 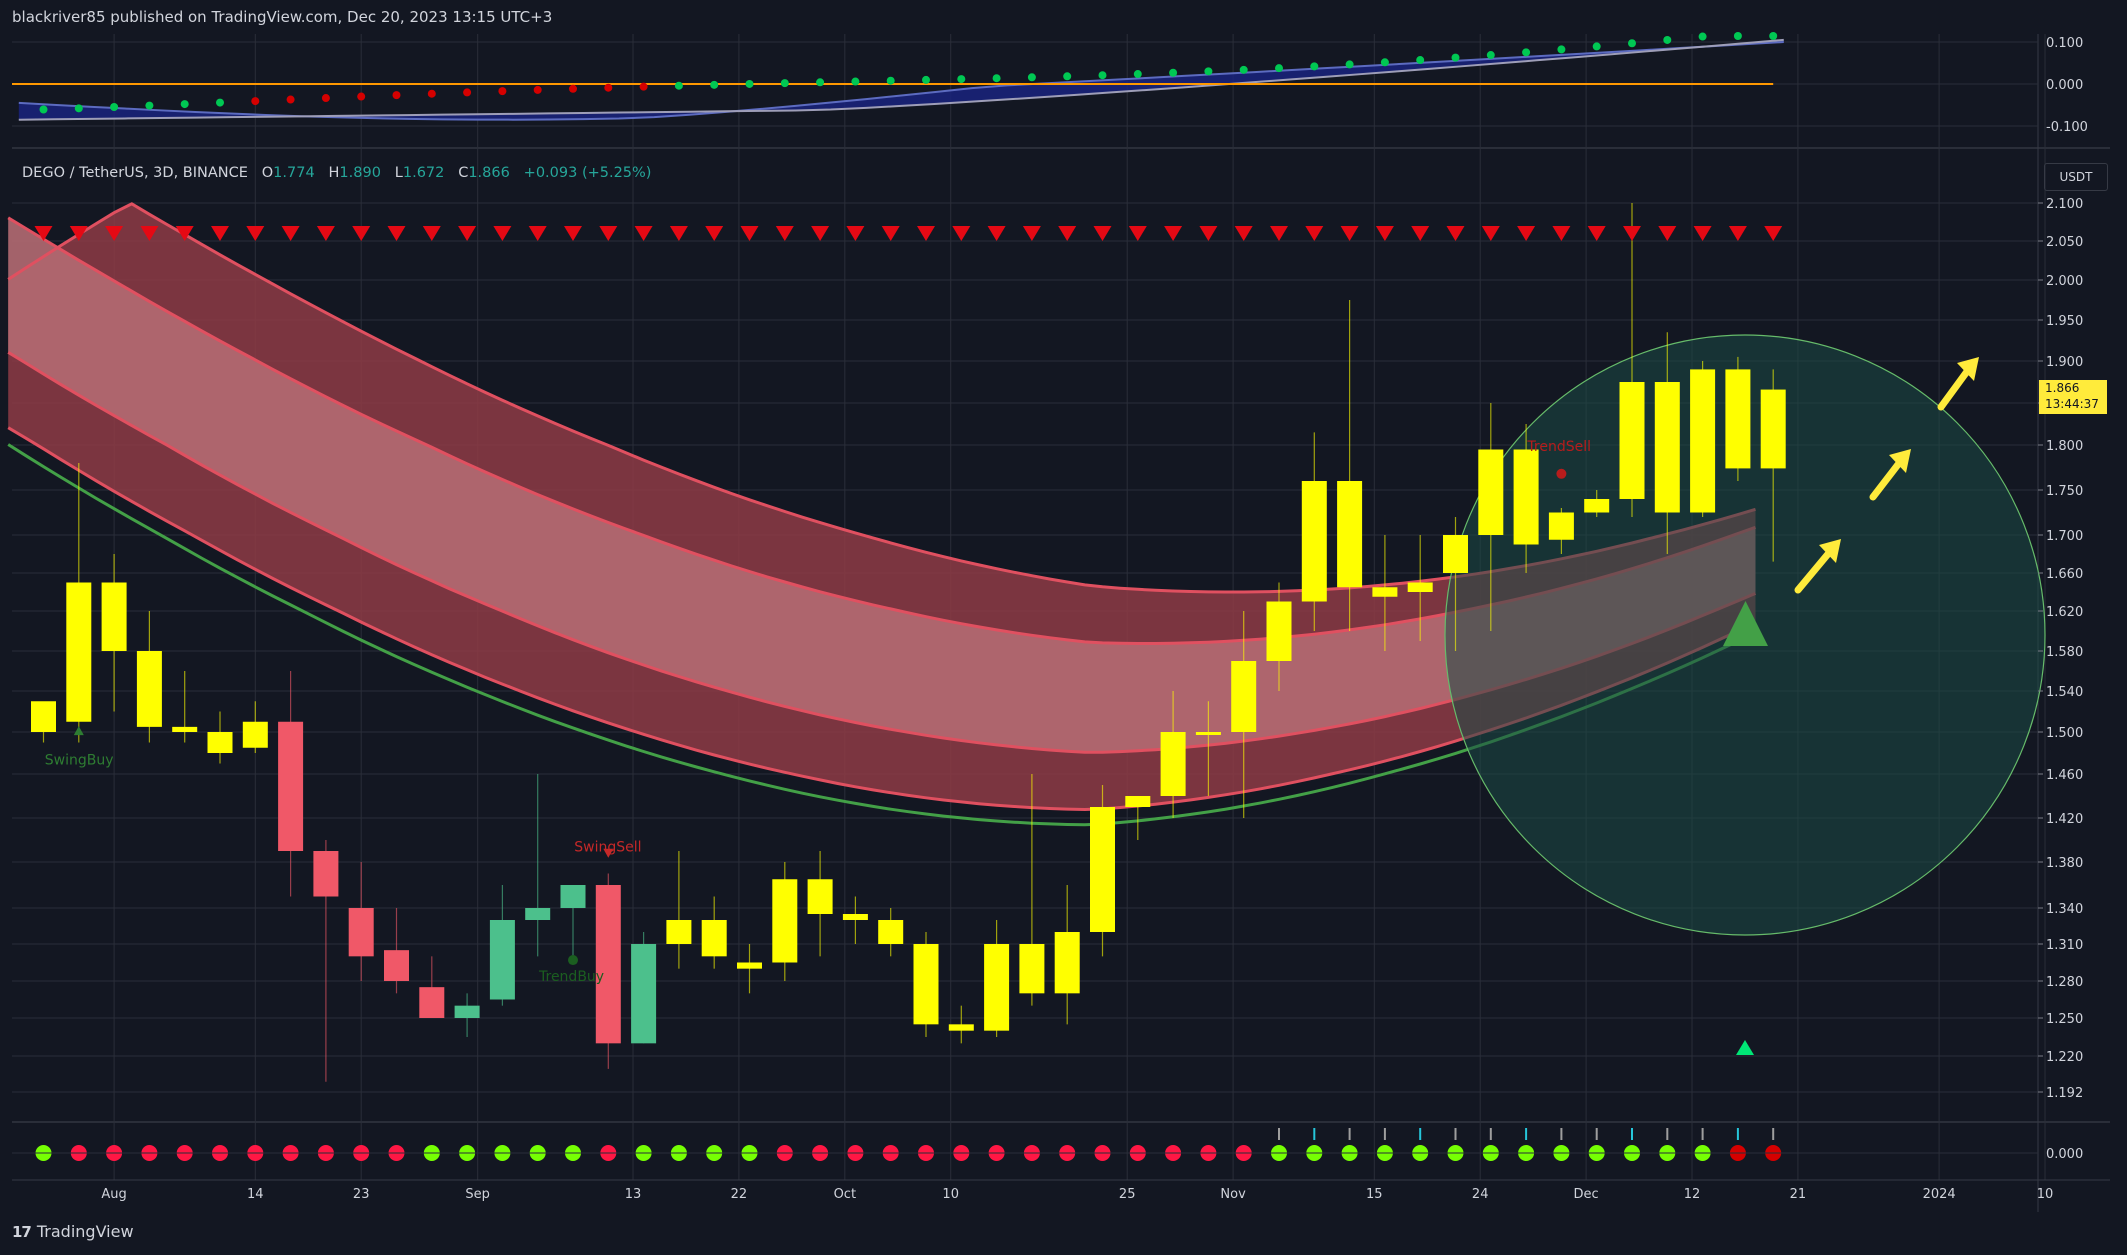 What do you see at coordinates (1745, 1047) in the screenshot?
I see `buy-triangle-small` at bounding box center [1745, 1047].